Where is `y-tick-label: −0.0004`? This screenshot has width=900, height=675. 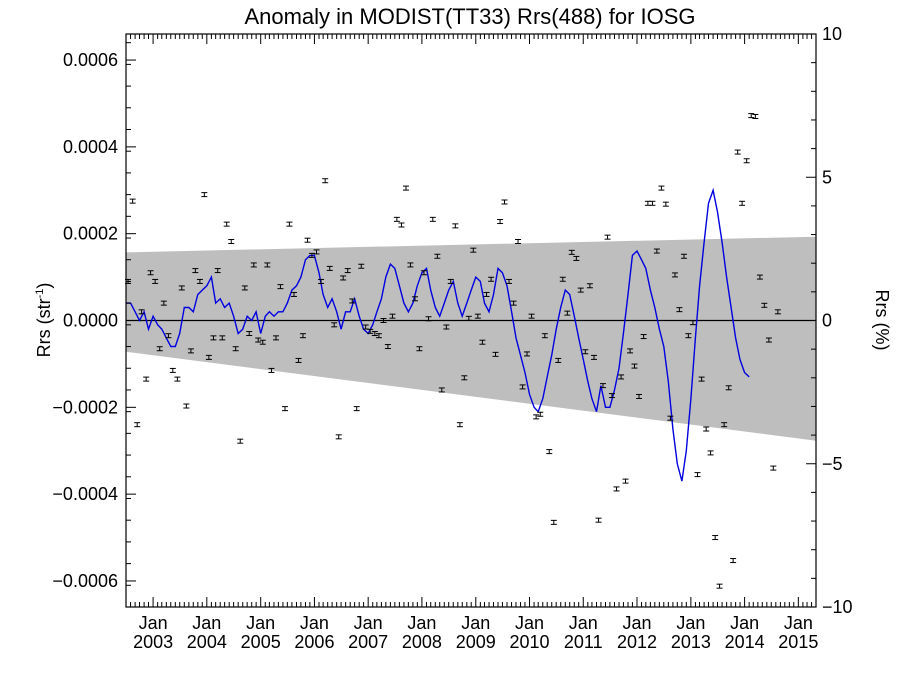
y-tick-label: −0.0004 is located at coordinates (85, 494).